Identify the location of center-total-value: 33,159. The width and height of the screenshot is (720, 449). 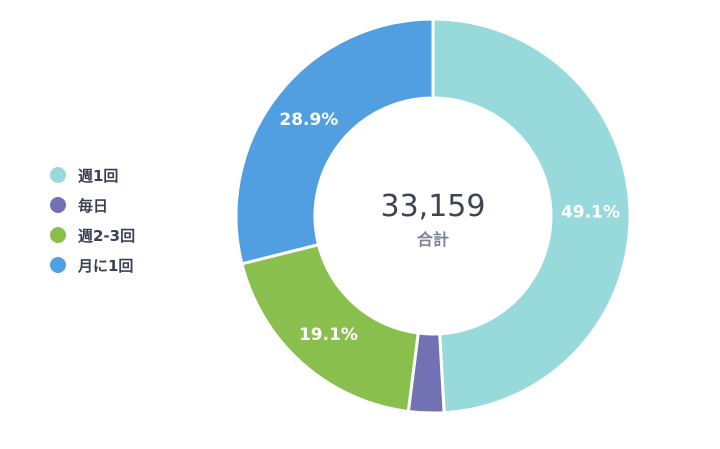
(433, 206).